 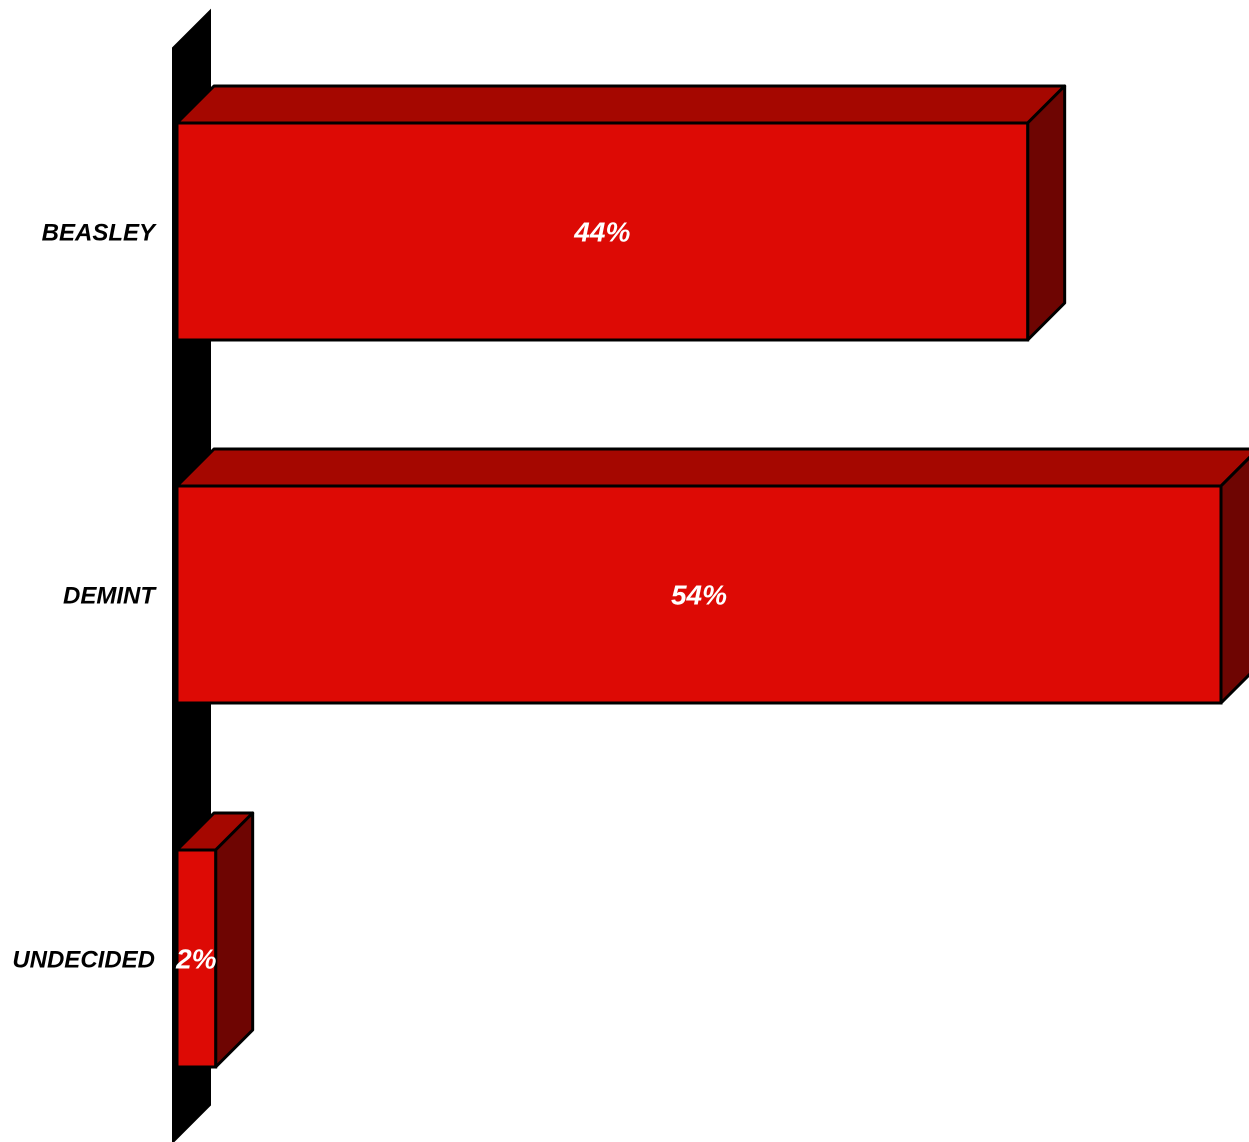 I want to click on data-label-undecided: 2%, so click(x=196, y=959).